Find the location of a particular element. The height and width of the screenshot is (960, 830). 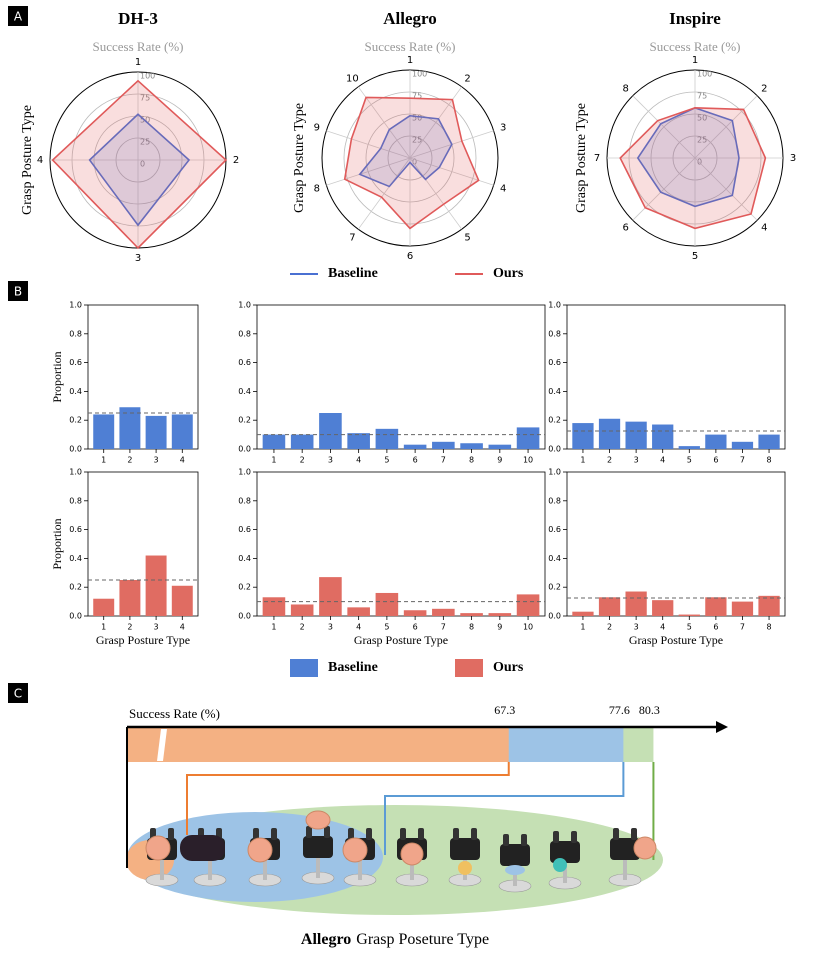

chart-title: DH-3 is located at coordinates (138, 18).